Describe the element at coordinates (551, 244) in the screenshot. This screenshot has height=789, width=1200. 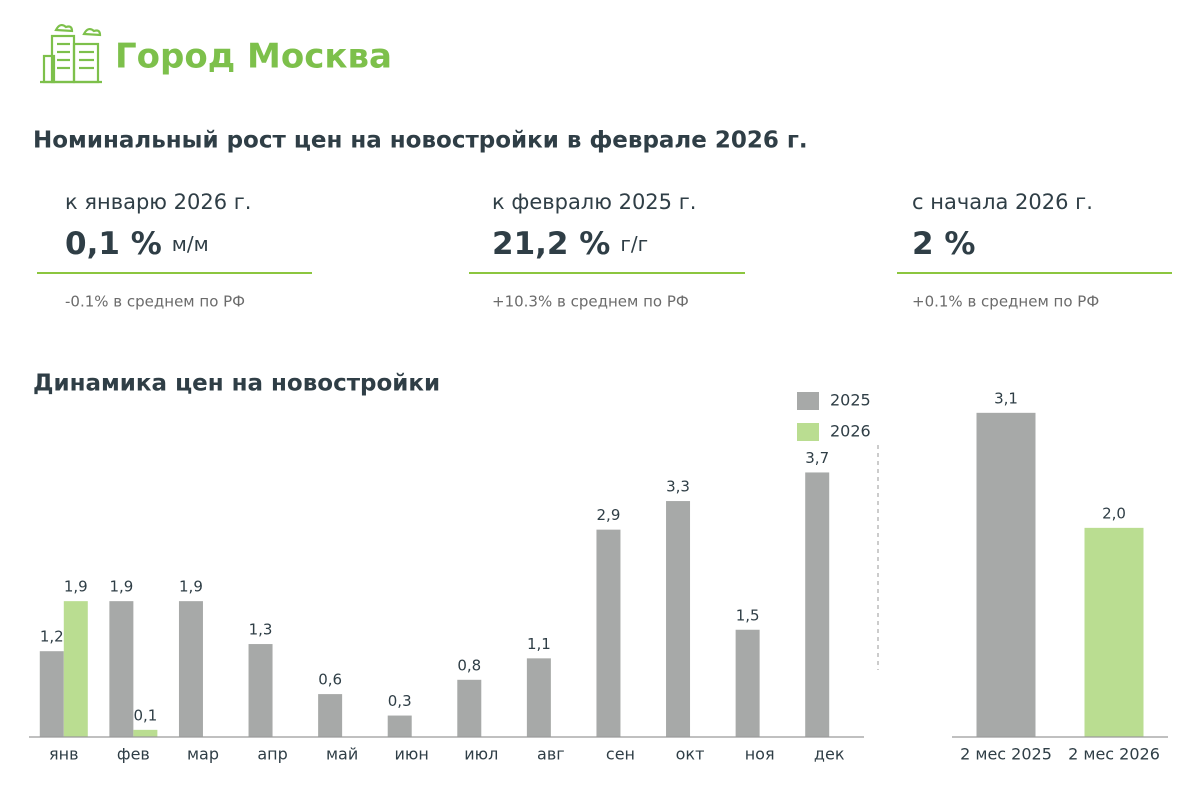
I see `kpi-number: 21,2 %` at that location.